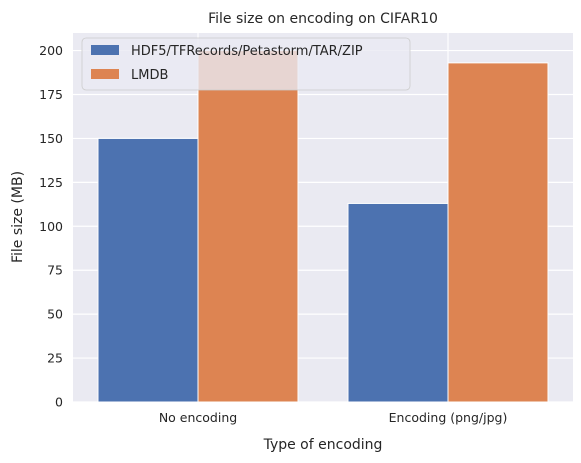 The image size is (581, 463). I want to click on chart-title: File size on encoding on CIFAR10, so click(323, 19).